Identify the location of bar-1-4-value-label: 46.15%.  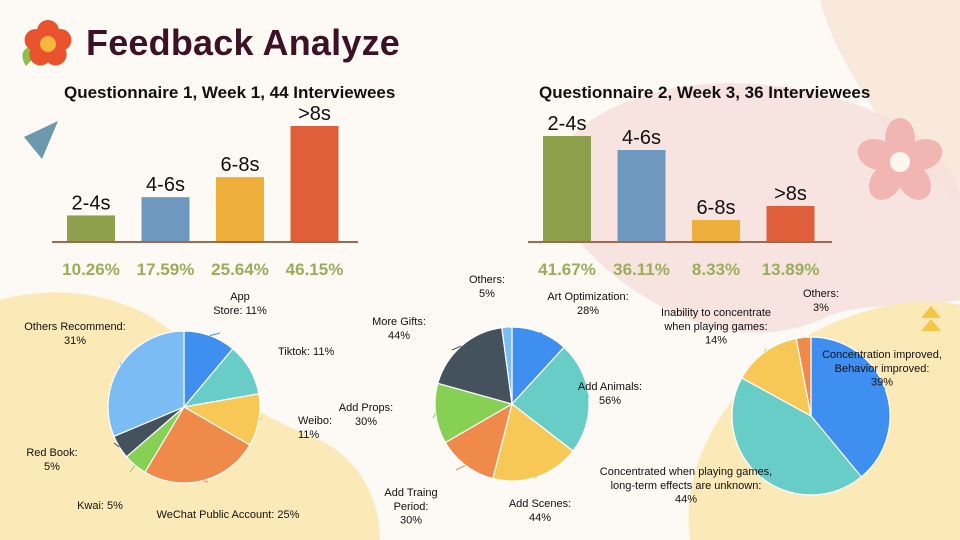
(315, 269).